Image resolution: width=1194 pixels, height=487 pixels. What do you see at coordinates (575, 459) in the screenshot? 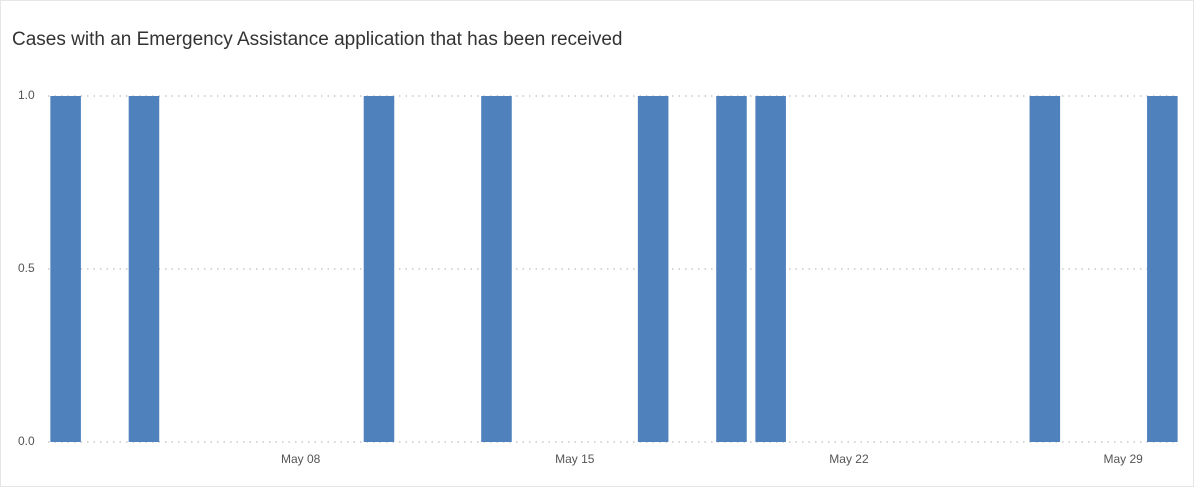
I see `x-tick-label: May 15` at bounding box center [575, 459].